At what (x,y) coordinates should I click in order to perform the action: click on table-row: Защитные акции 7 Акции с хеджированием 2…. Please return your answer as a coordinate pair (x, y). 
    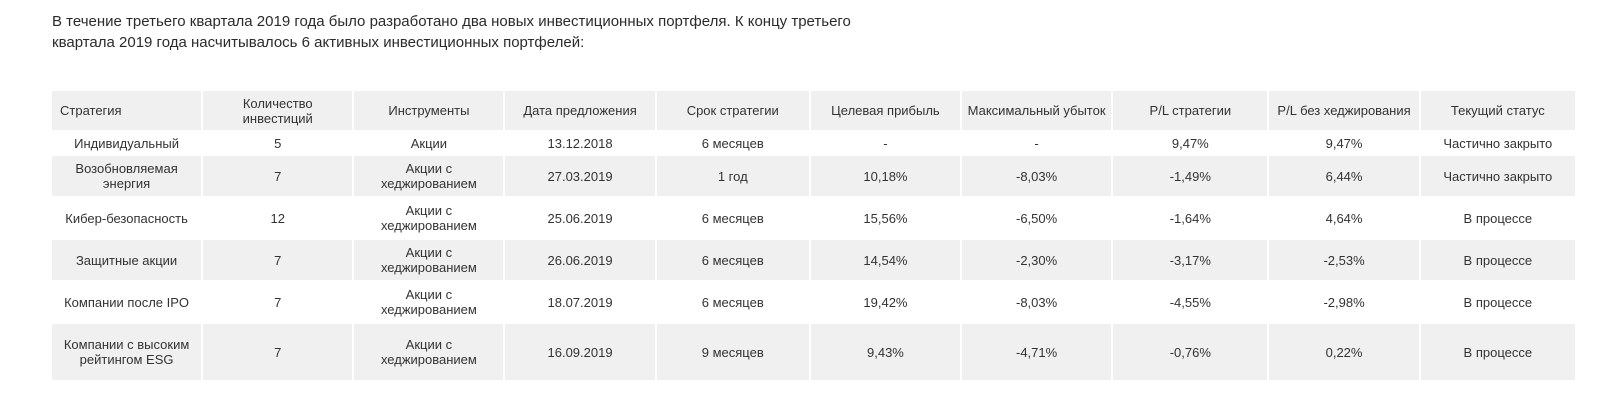
    Looking at the image, I should click on (813, 261).